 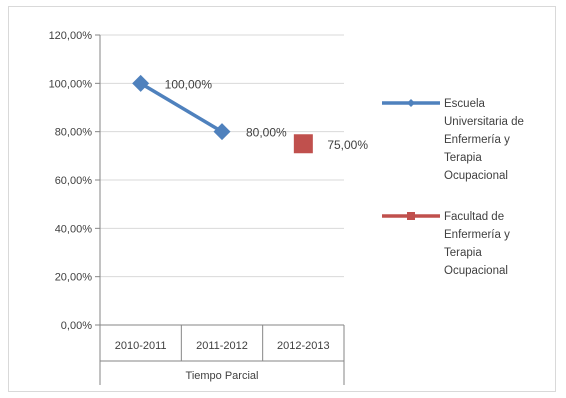 I want to click on x-tick-label: 2011-2012, so click(x=222, y=346).